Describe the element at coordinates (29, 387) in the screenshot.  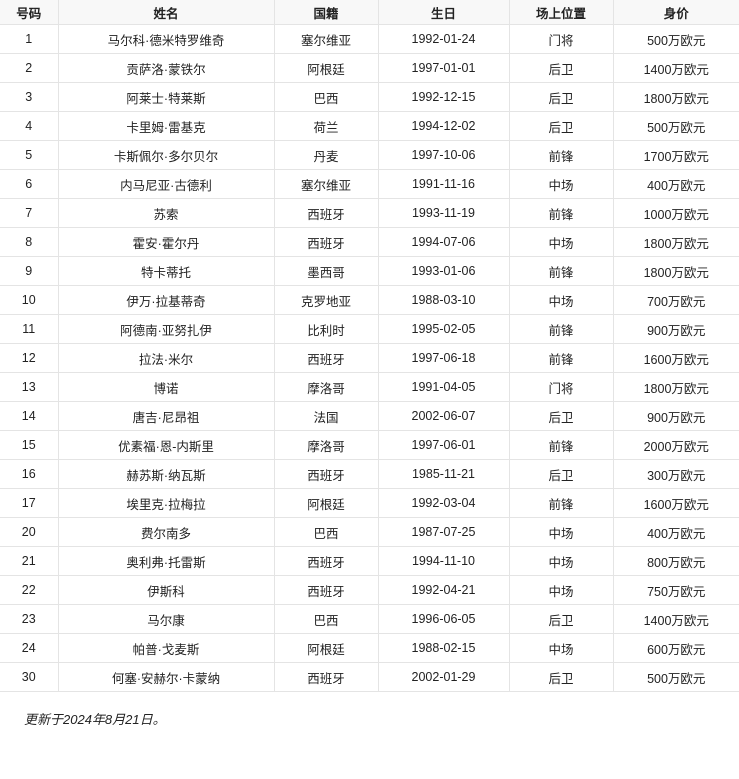
I see `cell-number: 13` at that location.